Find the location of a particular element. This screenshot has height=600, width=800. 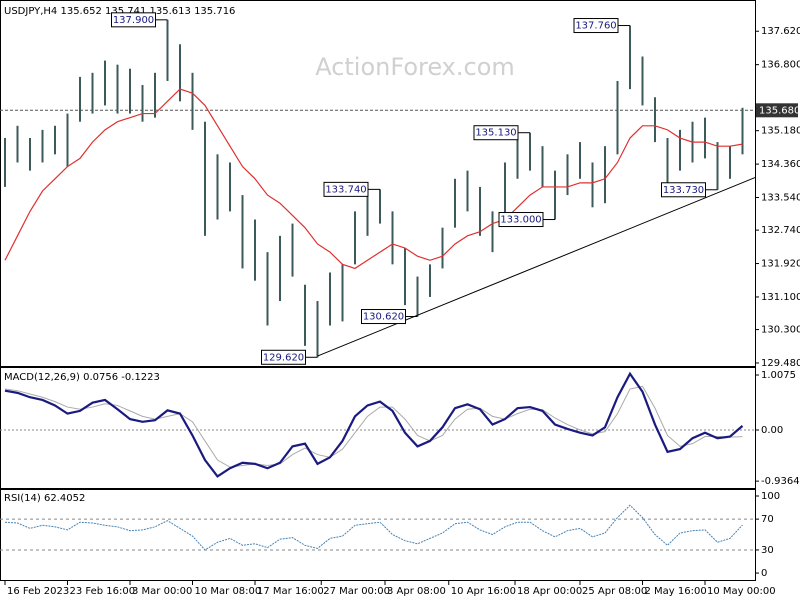

y-tick-label: 130.300 is located at coordinates (780, 330).